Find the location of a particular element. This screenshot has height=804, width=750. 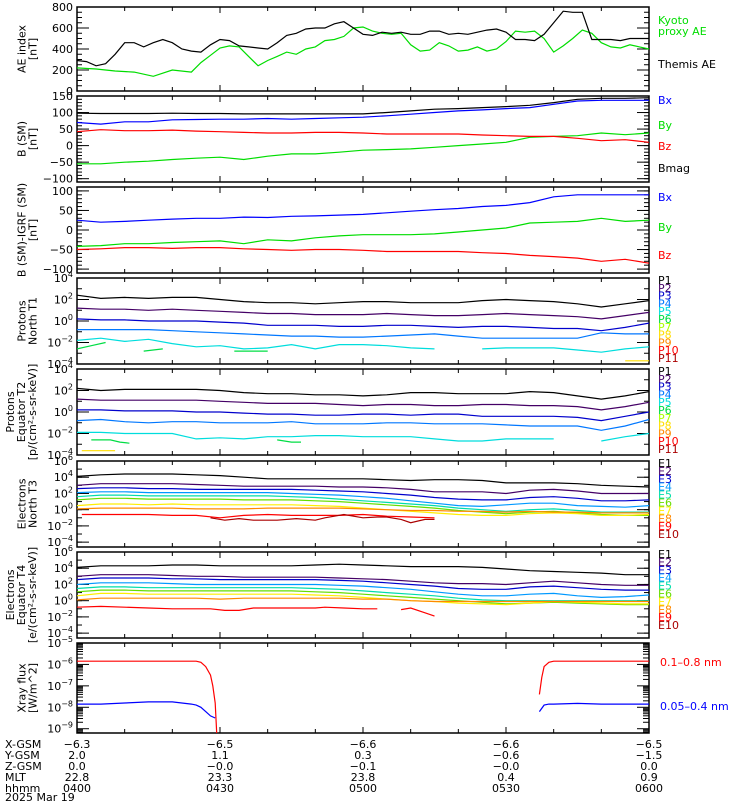

series-line-themis-ae is located at coordinates (363, 38).